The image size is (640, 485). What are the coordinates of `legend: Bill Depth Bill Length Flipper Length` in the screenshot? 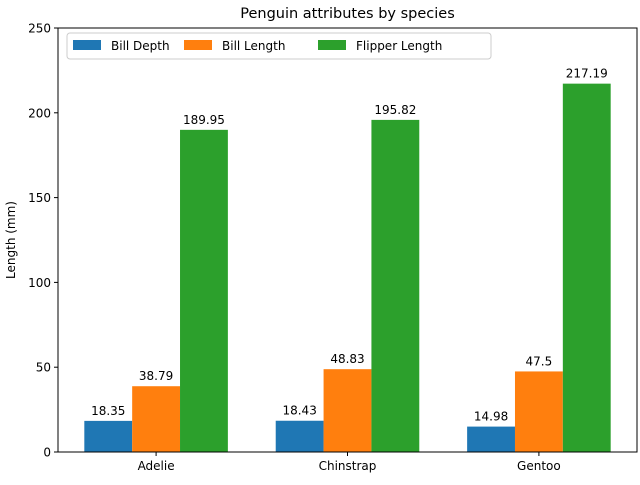 It's located at (279, 46).